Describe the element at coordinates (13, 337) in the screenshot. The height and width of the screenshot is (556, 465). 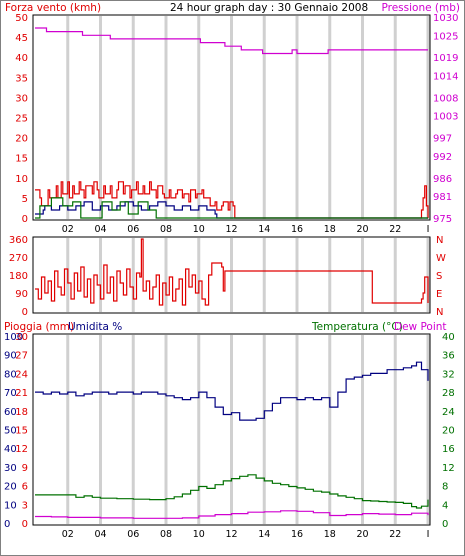
I see `humidity-y-tick-label: 100` at that location.